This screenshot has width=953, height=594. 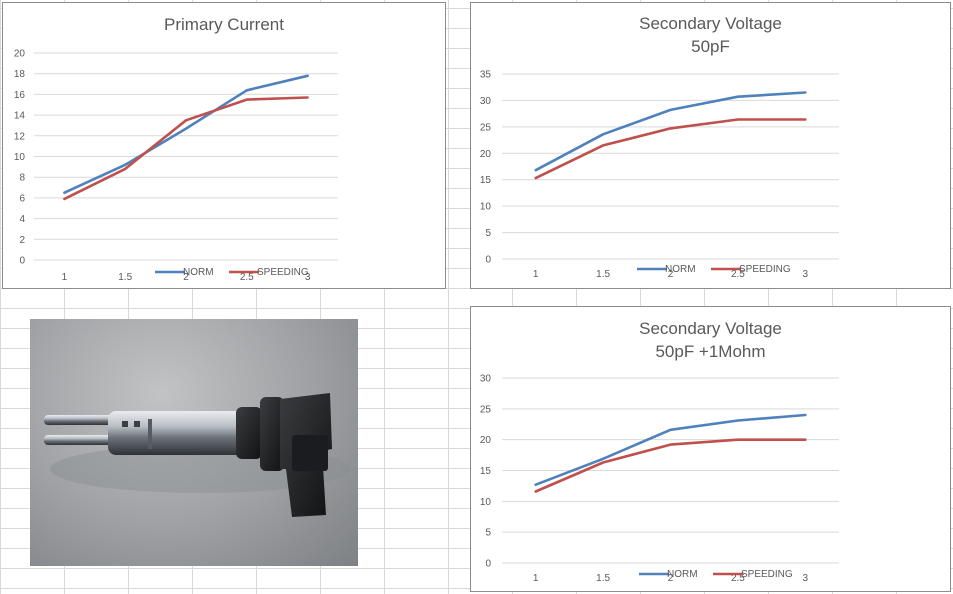 I want to click on series-line-norm, so click(x=186, y=134).